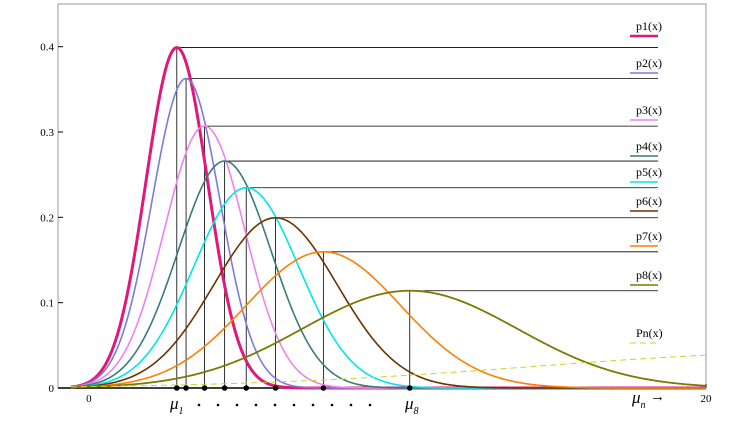 This screenshot has height=426, width=750. I want to click on legend-label-6: p6(x), so click(649, 201).